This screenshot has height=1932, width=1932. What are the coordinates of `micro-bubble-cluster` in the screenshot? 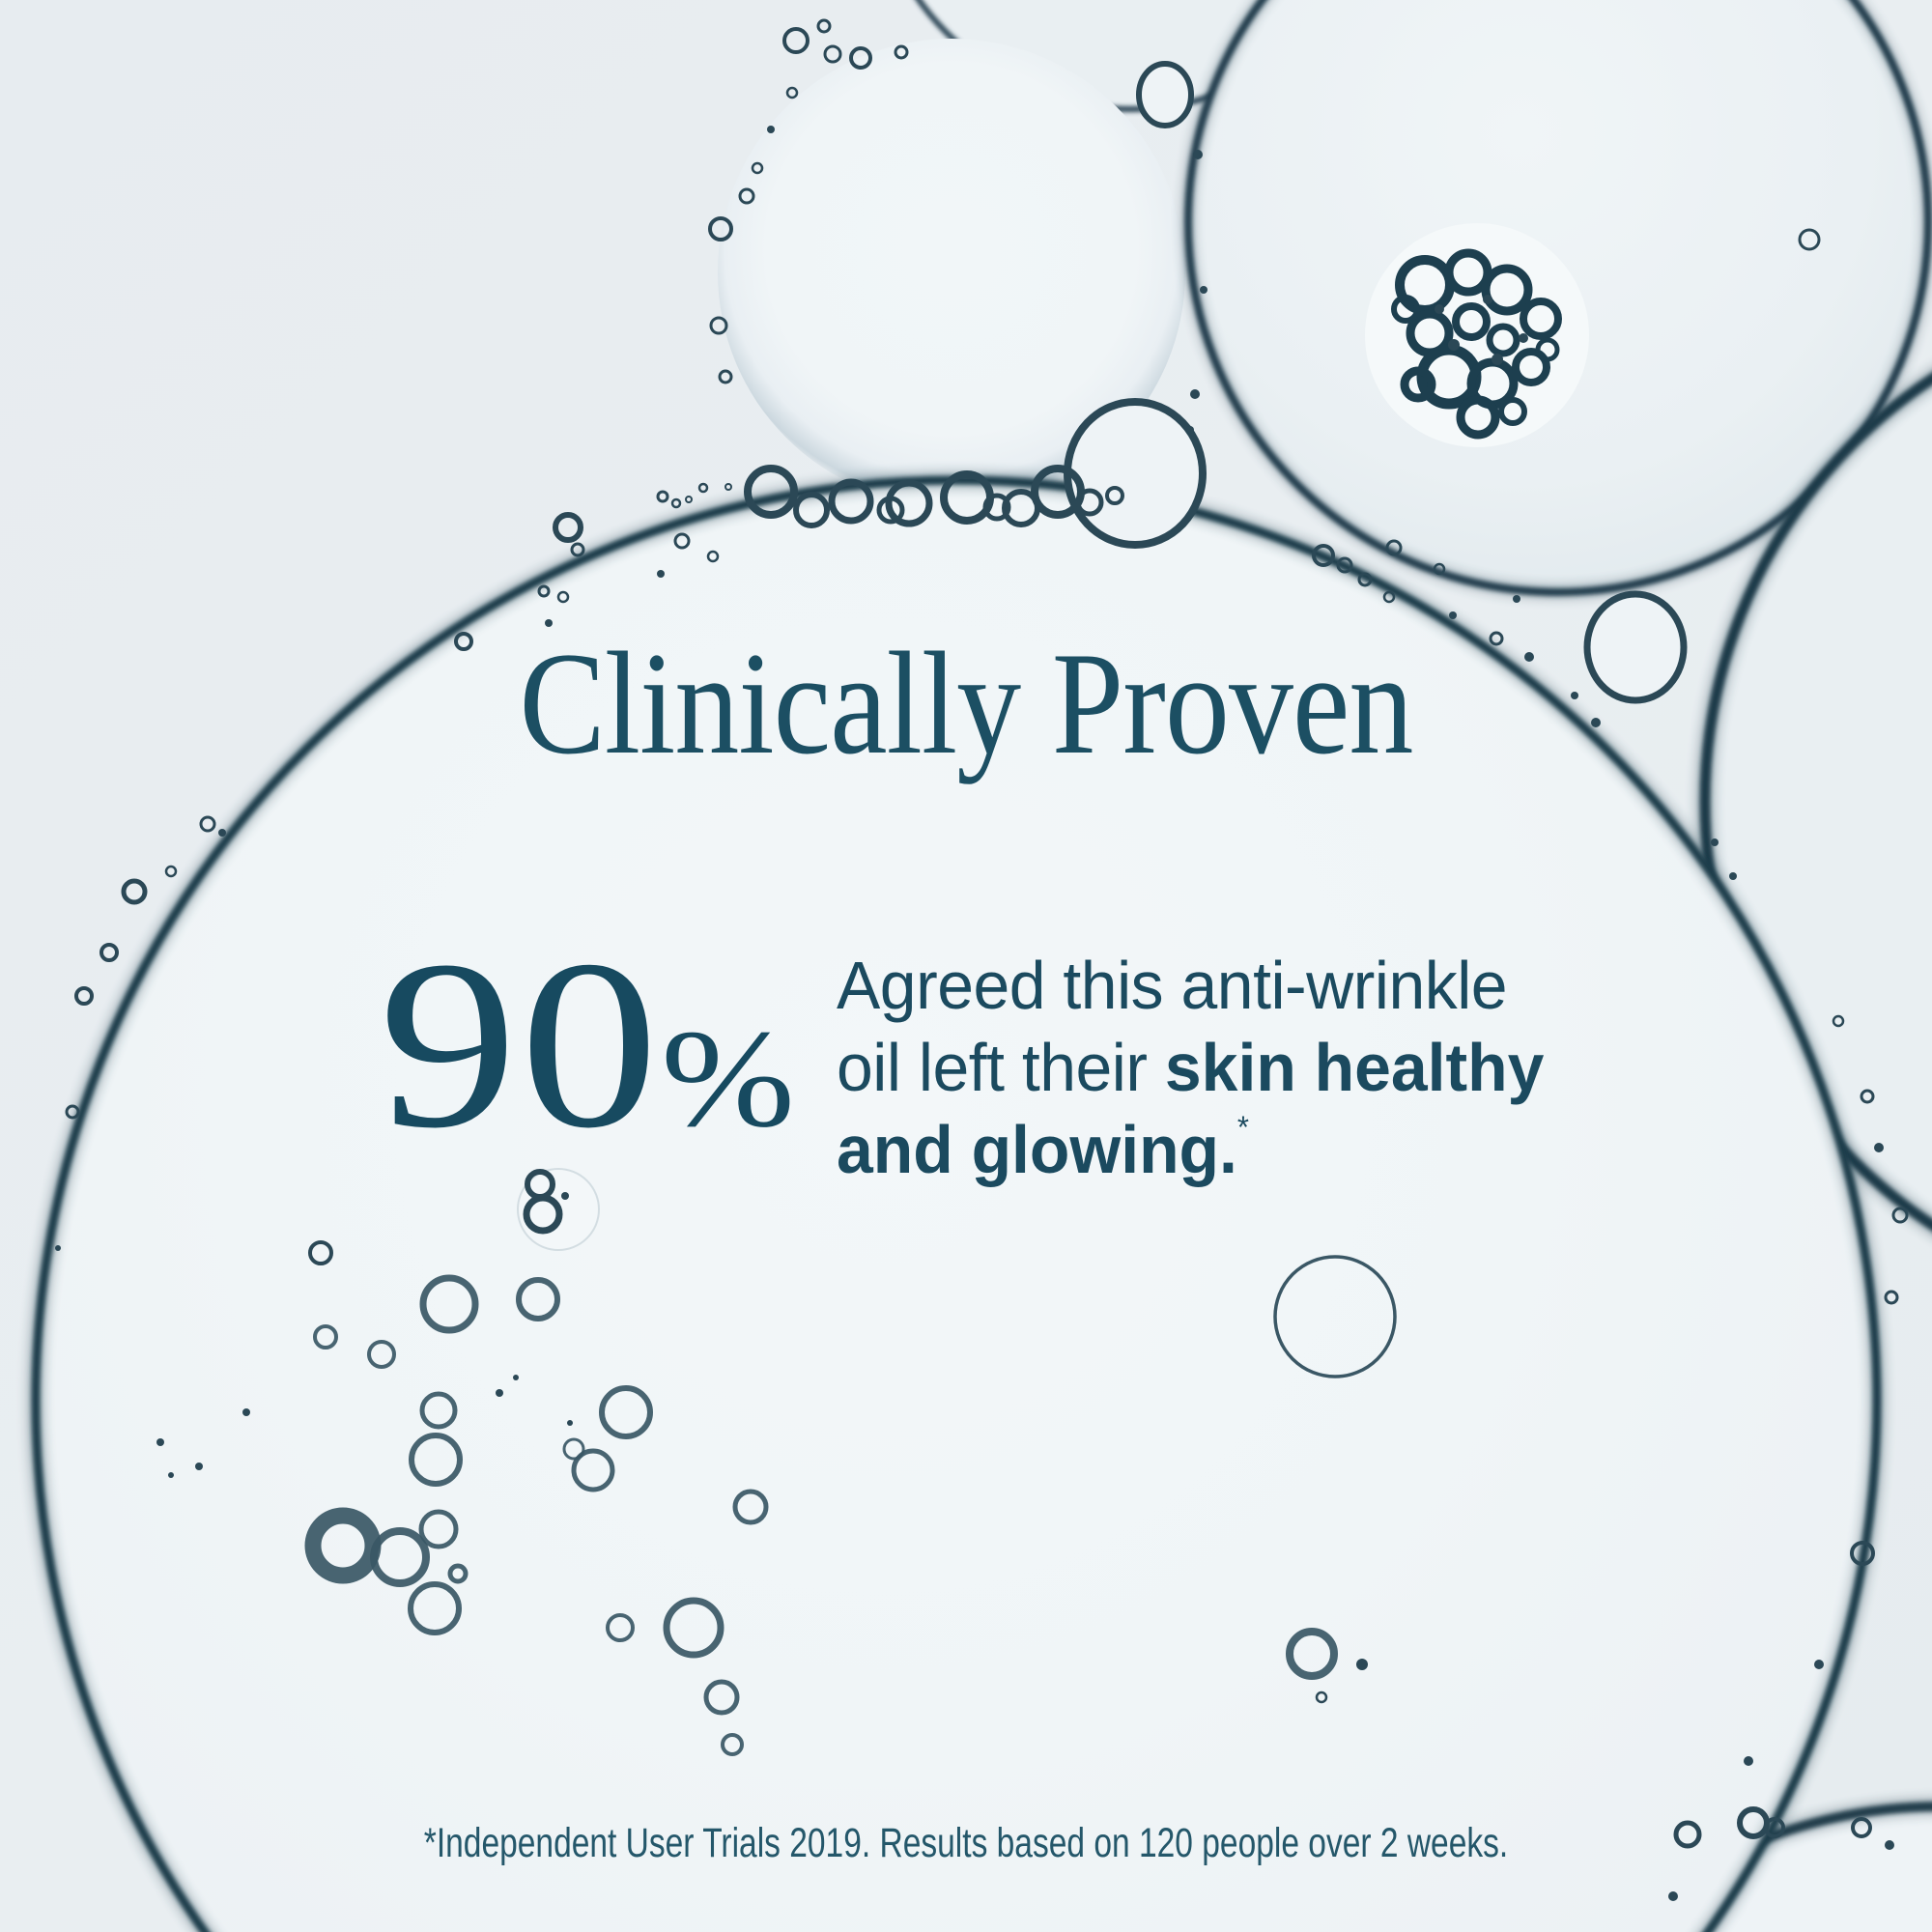 It's located at (1477, 335).